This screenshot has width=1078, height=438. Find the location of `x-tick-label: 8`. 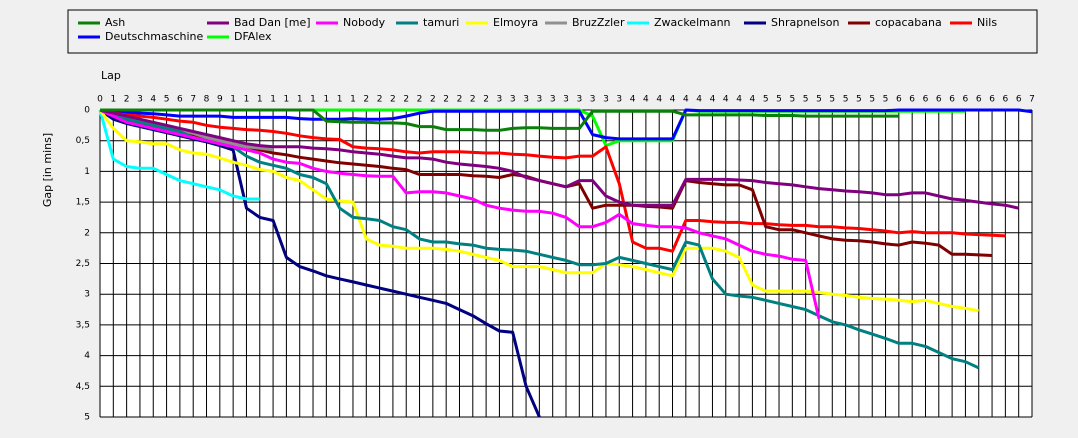

x-tick-label: 8 is located at coordinates (207, 100).